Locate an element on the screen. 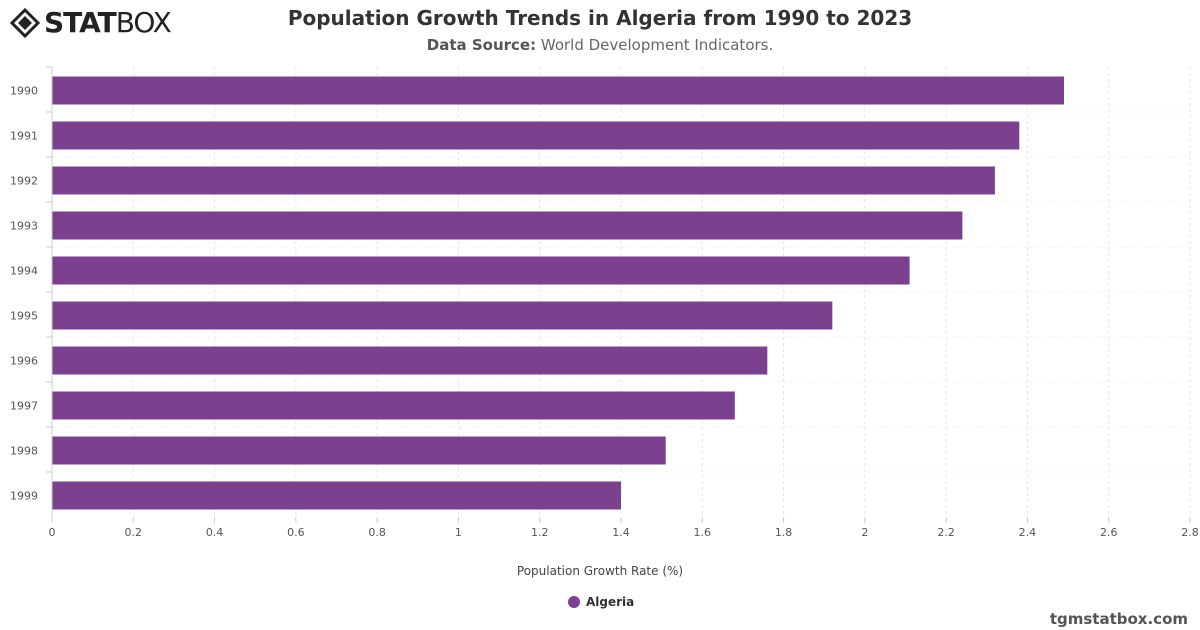  bar-1994 is located at coordinates (481, 270).